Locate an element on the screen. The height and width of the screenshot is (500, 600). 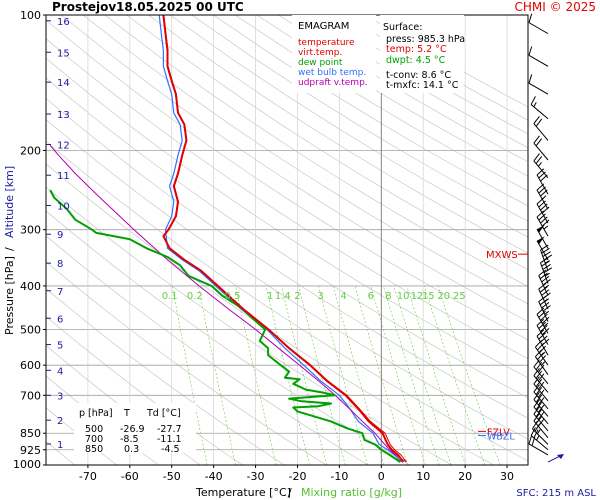
x-axis-title-mixing-ratio: Mixing ratio [g/kg] is located at coordinates (351, 492).